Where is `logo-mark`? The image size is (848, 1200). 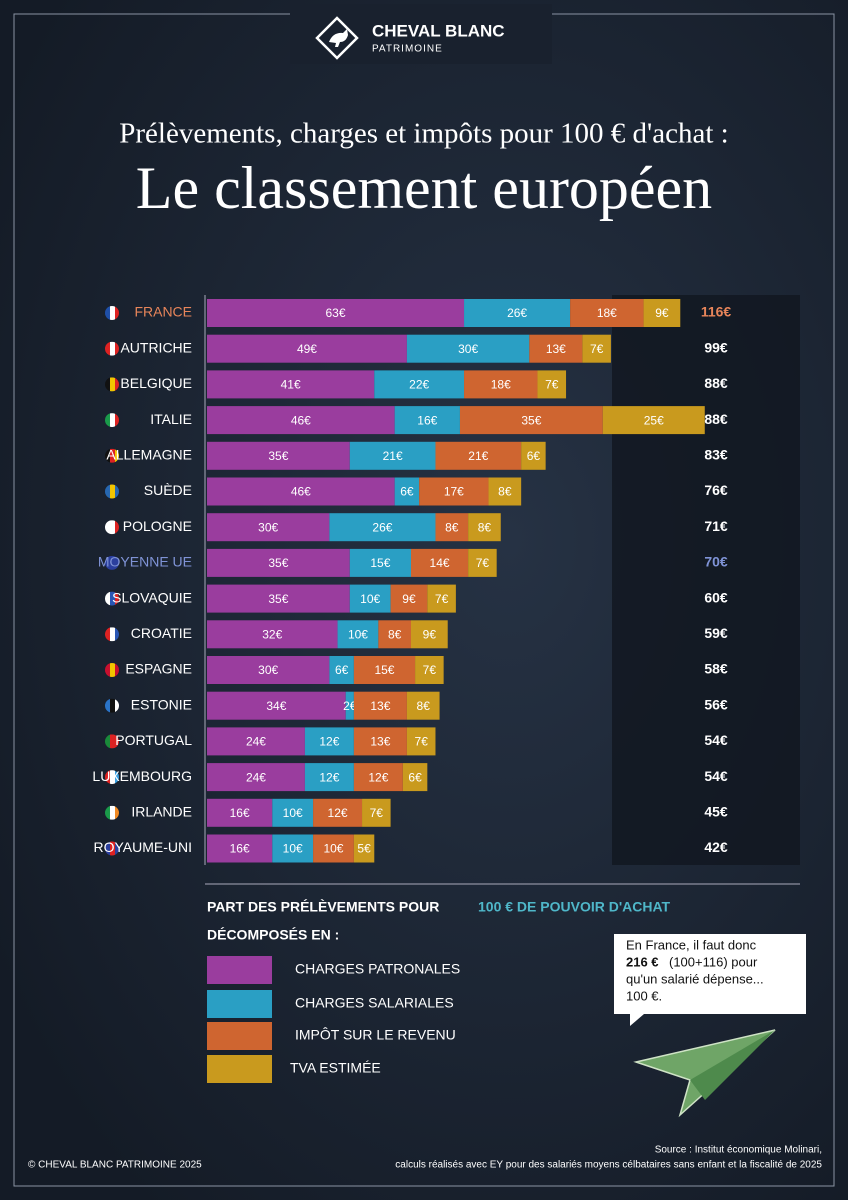
logo-mark is located at coordinates (337, 38).